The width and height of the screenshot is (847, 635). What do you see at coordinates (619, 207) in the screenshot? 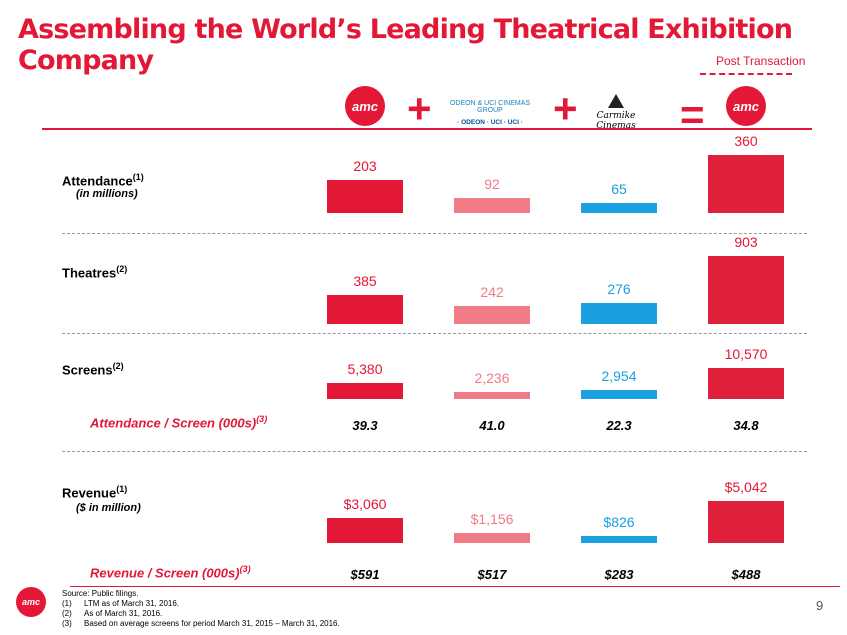
I see `attendance-bar-carmike` at bounding box center [619, 207].